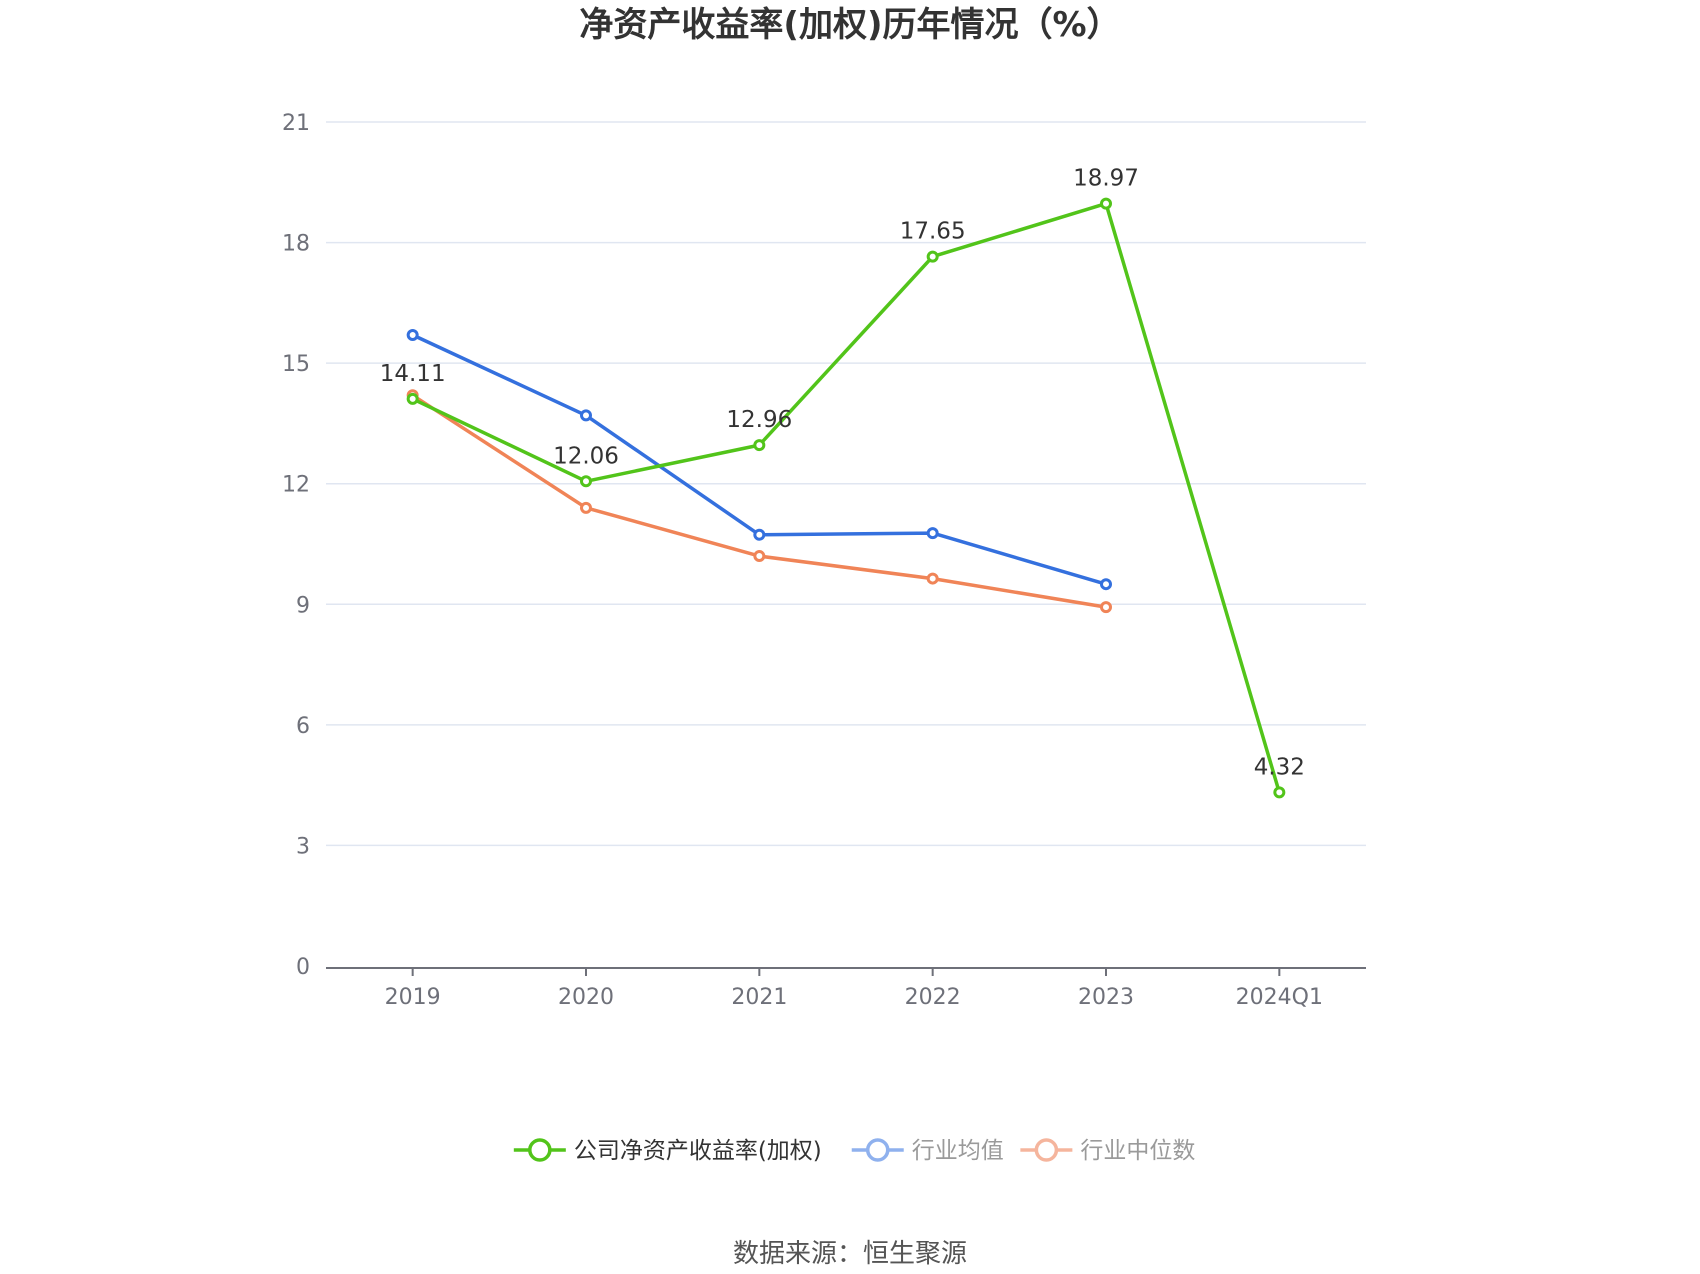  I want to click on x-tick-label: 2021, so click(759, 997).